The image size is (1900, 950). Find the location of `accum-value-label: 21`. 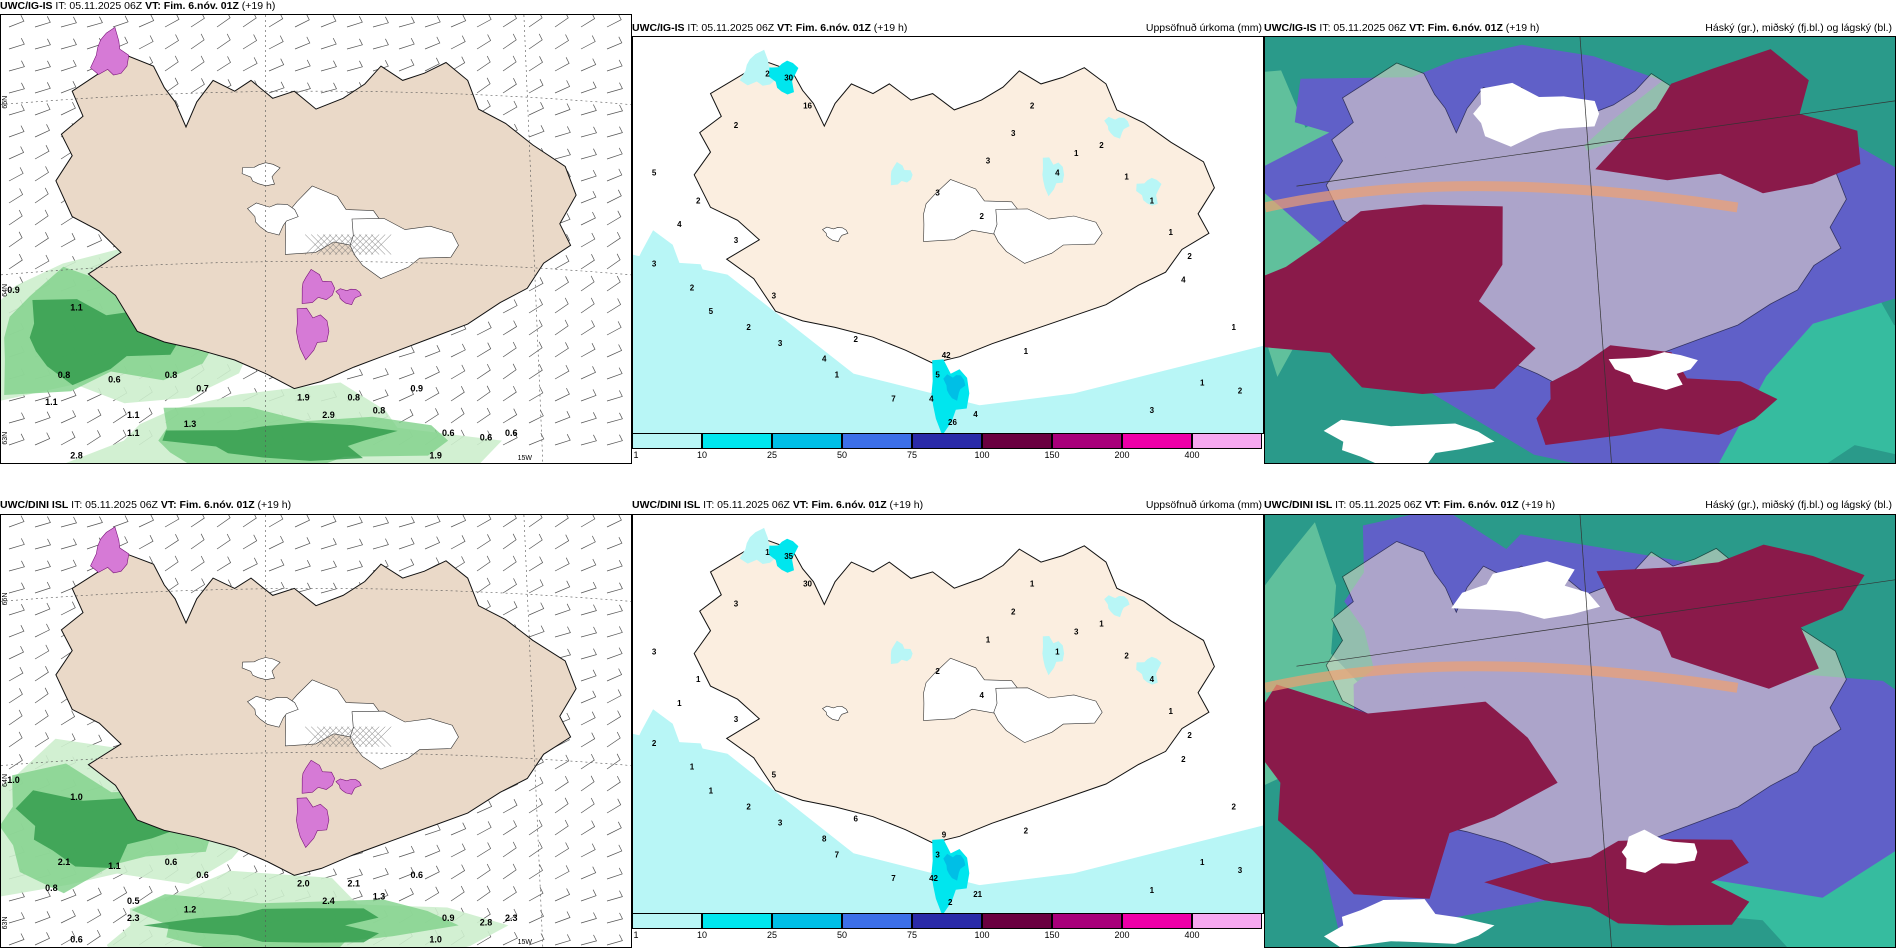

accum-value-label: 21 is located at coordinates (977, 894).